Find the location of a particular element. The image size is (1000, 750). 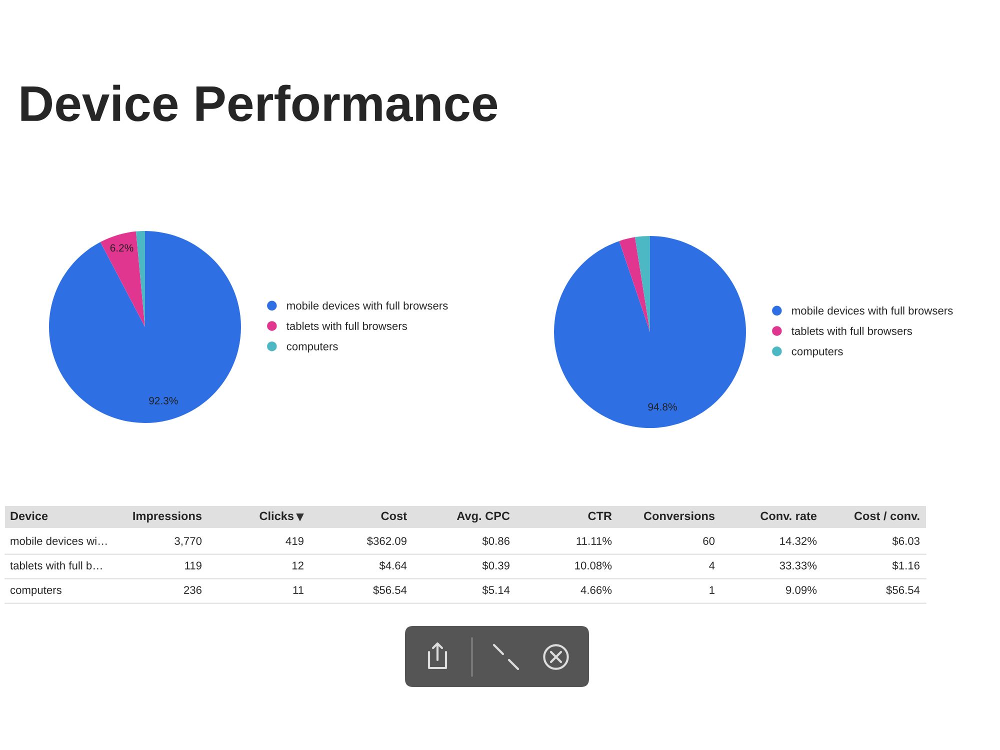

text: 12 is located at coordinates (298, 566).